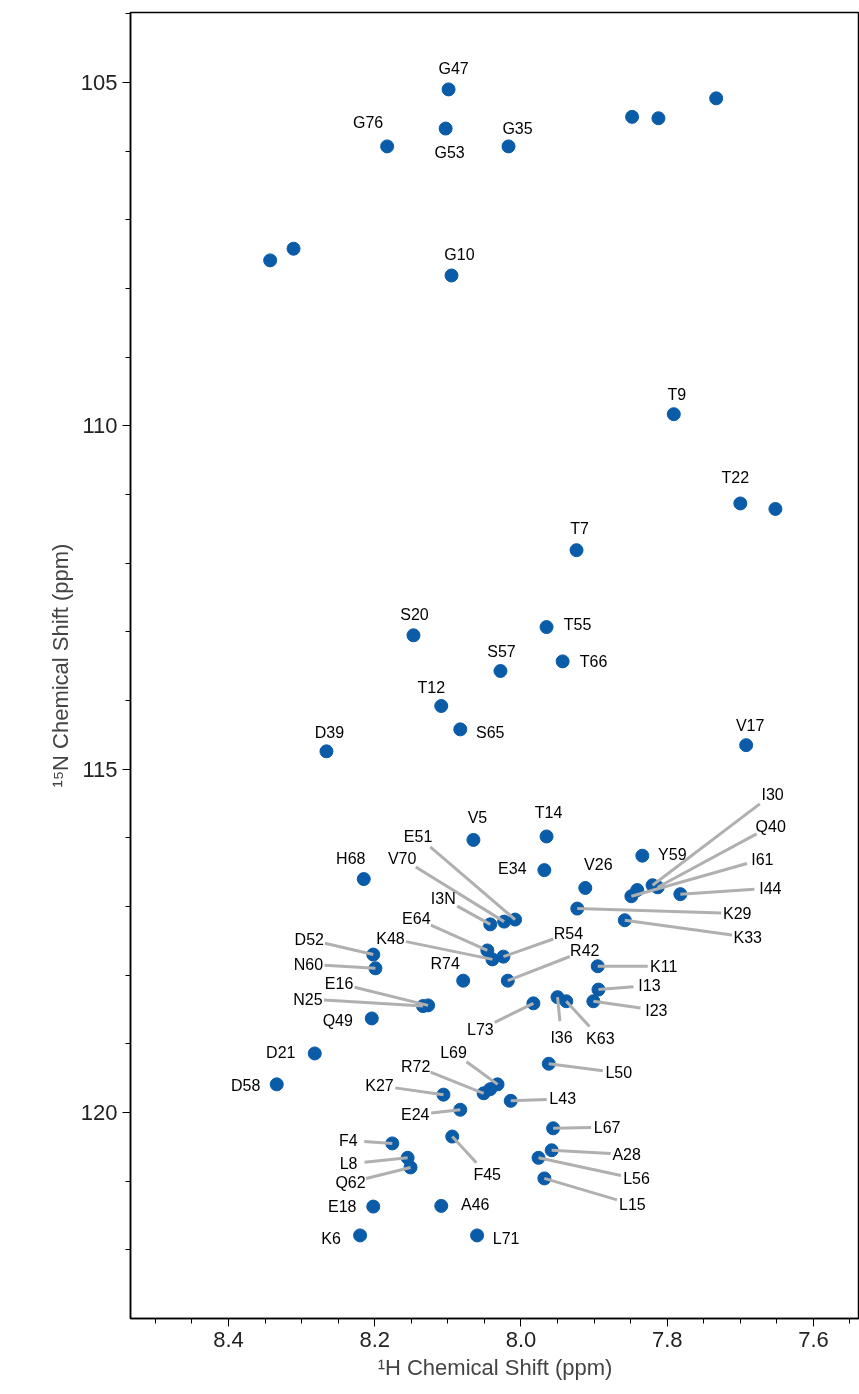 The height and width of the screenshot is (1394, 859). What do you see at coordinates (100, 426) in the screenshot?
I see `y-tick-label: 110` at bounding box center [100, 426].